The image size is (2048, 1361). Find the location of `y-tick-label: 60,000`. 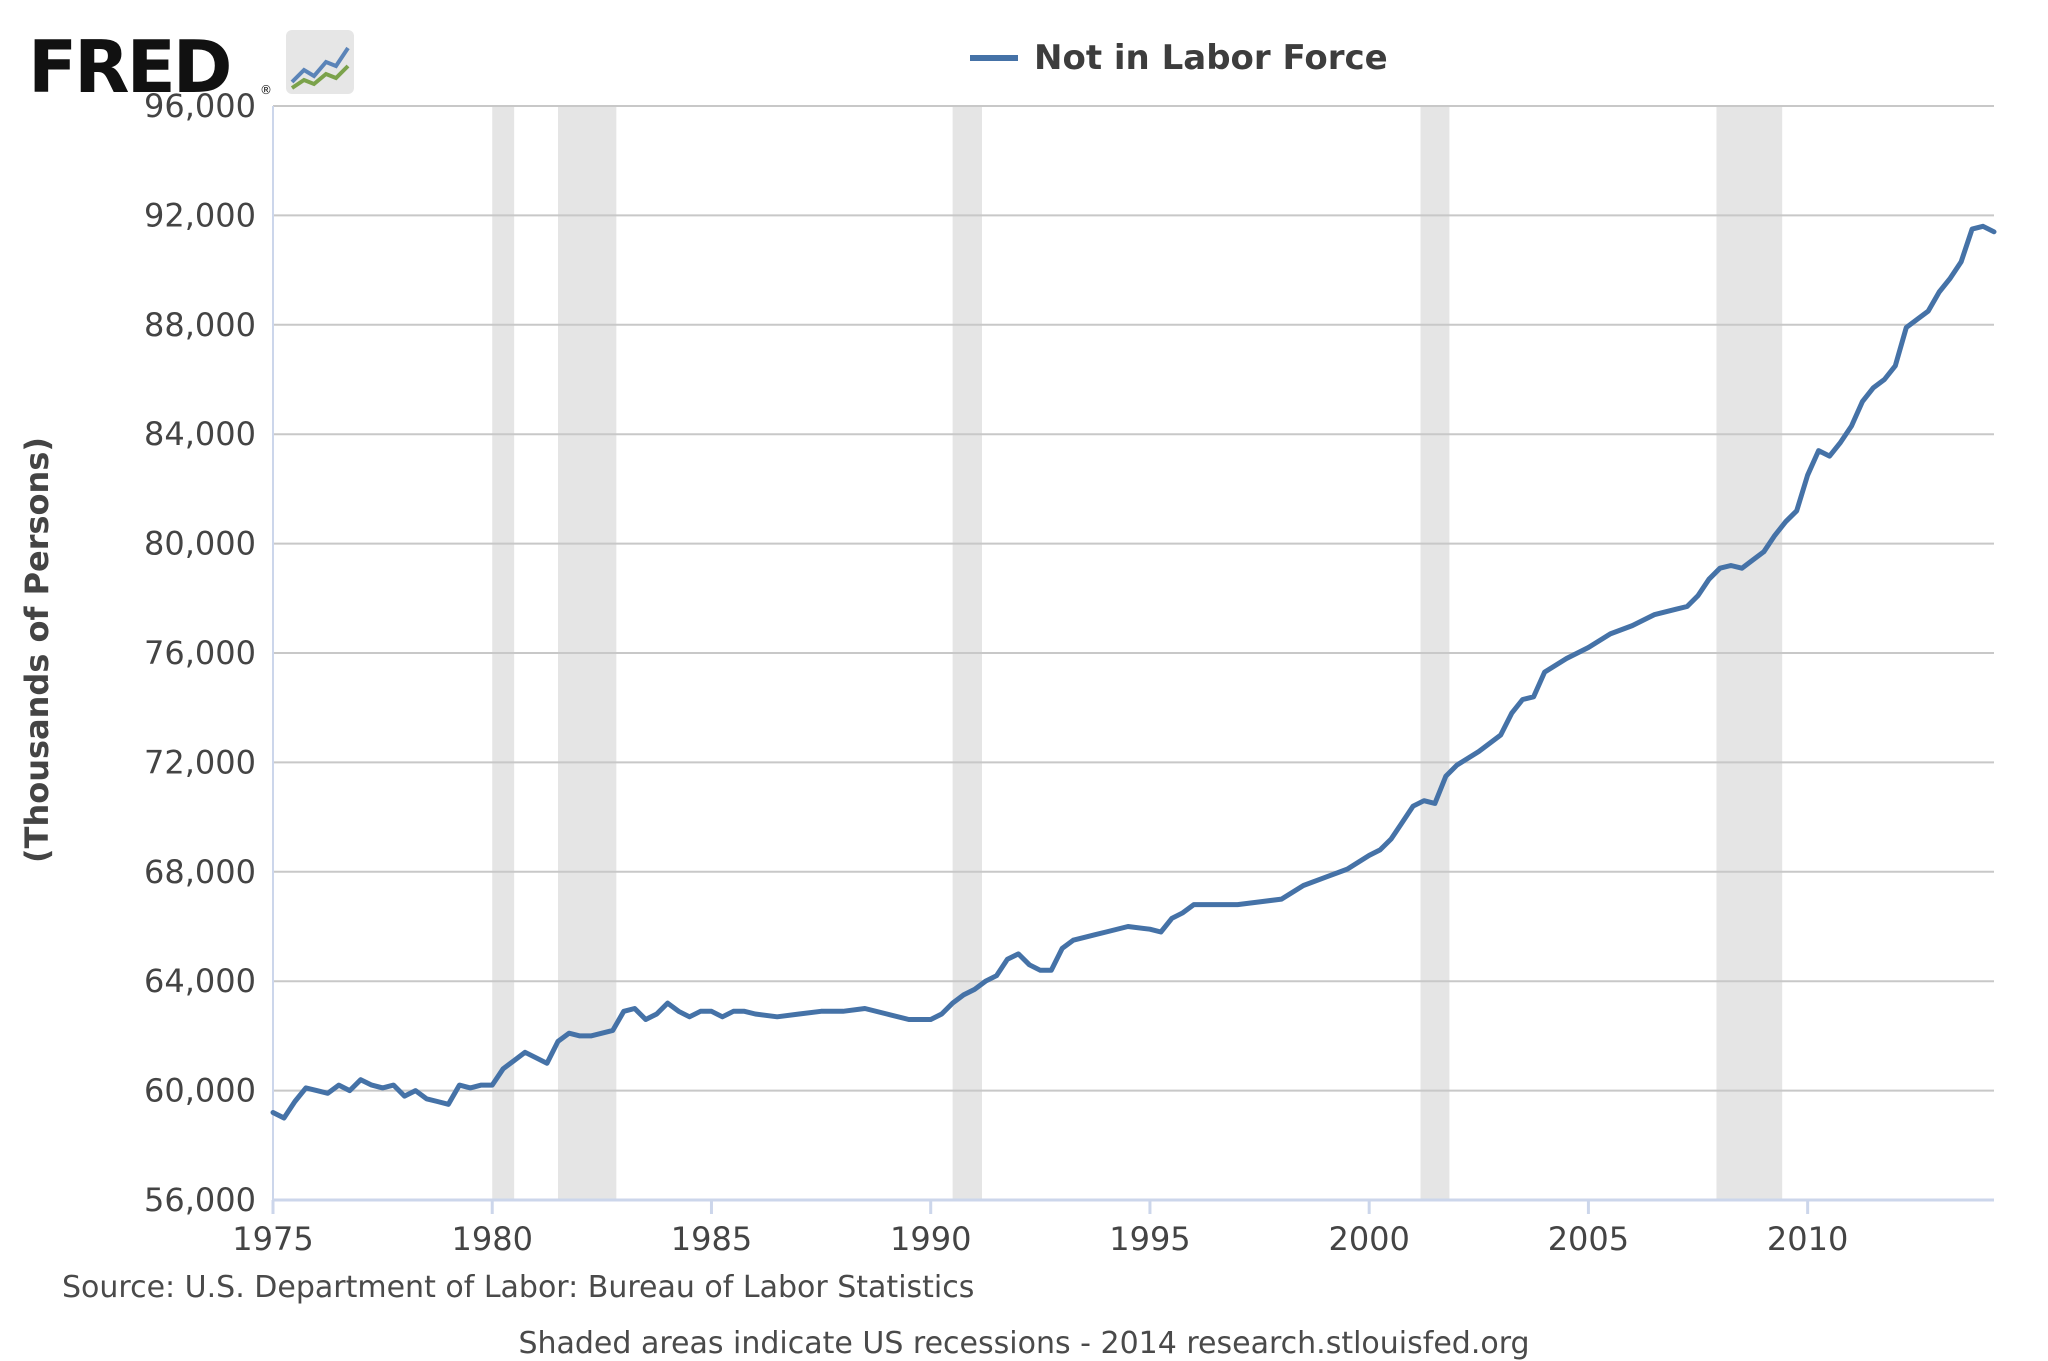

y-tick-label: 60,000 is located at coordinates (200, 1091).